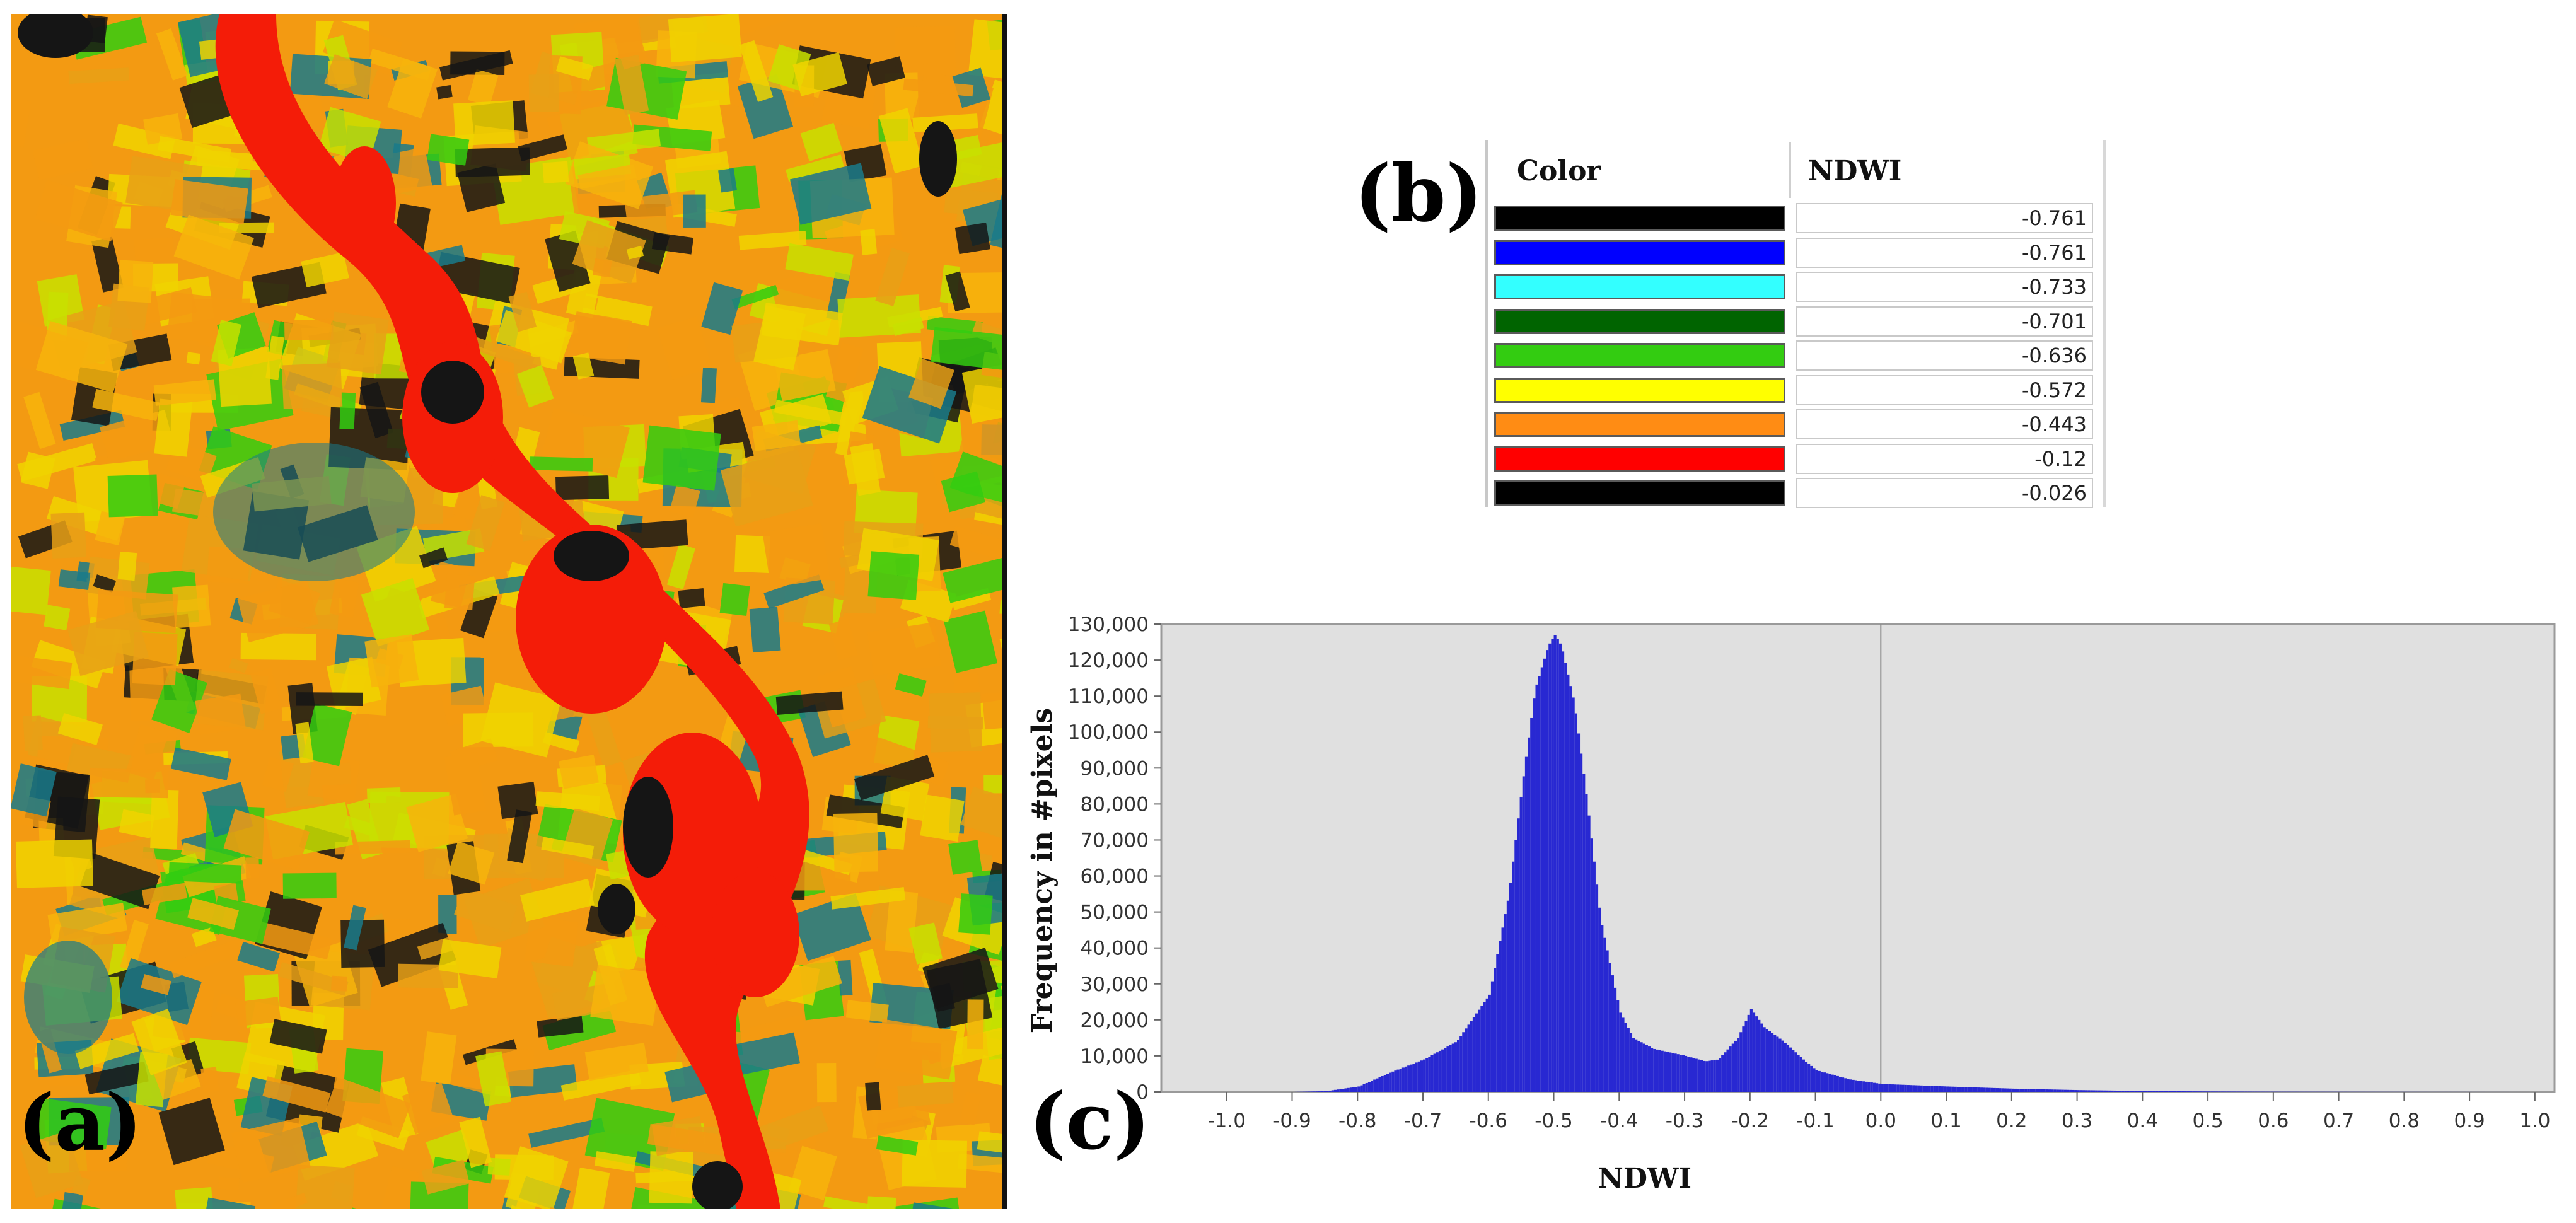  What do you see at coordinates (2404, 1121) in the screenshot?
I see `x-tick-label: 0.8` at bounding box center [2404, 1121].